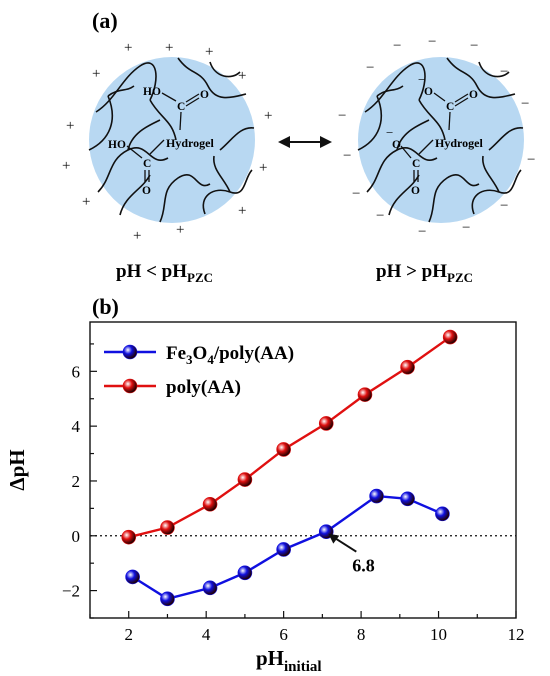 The image size is (550, 676). Describe the element at coordinates (164, 273) in the screenshot. I see `left-condition-caption: pH < pHPZC` at that location.